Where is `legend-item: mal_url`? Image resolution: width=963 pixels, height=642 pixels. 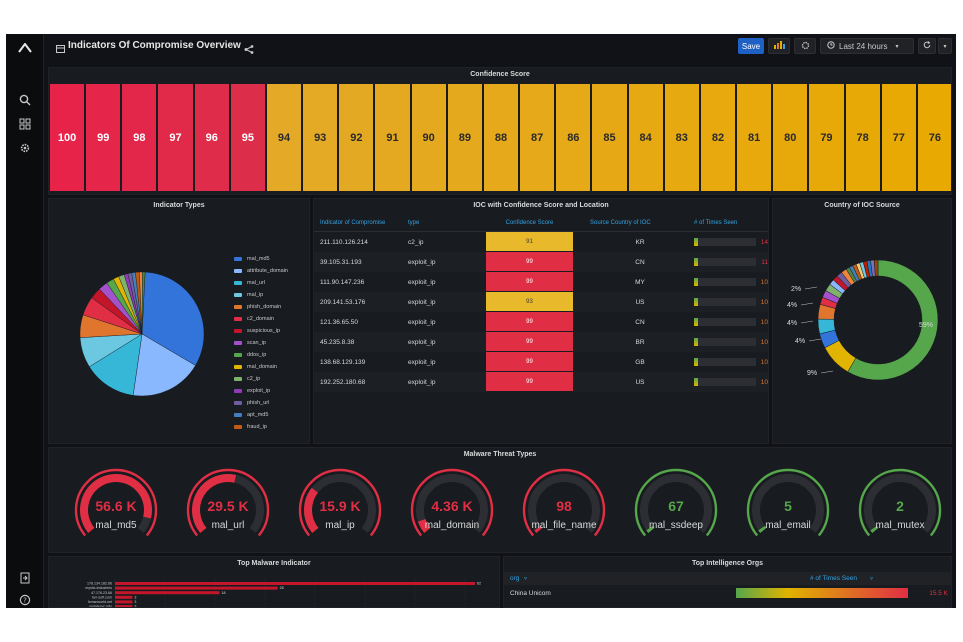 legend-item: mal_url is located at coordinates (249, 283).